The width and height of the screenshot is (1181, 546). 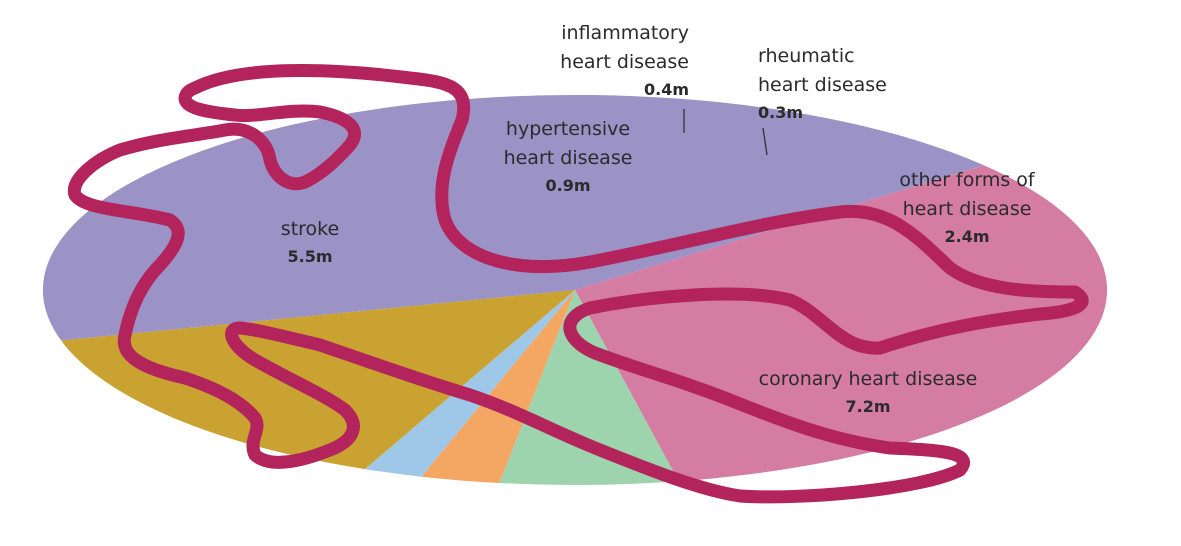 What do you see at coordinates (568, 129) in the screenshot?
I see `slice-label-line: hypertensive` at bounding box center [568, 129].